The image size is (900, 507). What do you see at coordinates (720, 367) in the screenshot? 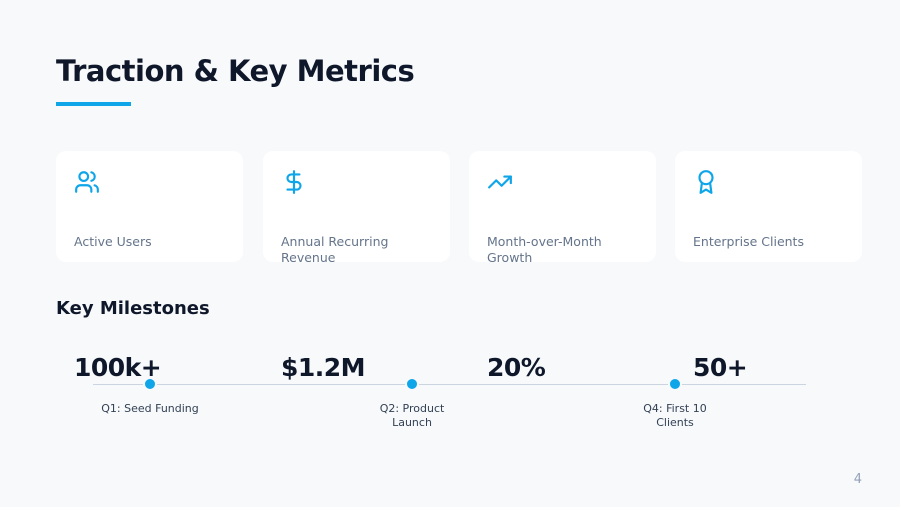
I see `metric-value: 50+` at bounding box center [720, 367].